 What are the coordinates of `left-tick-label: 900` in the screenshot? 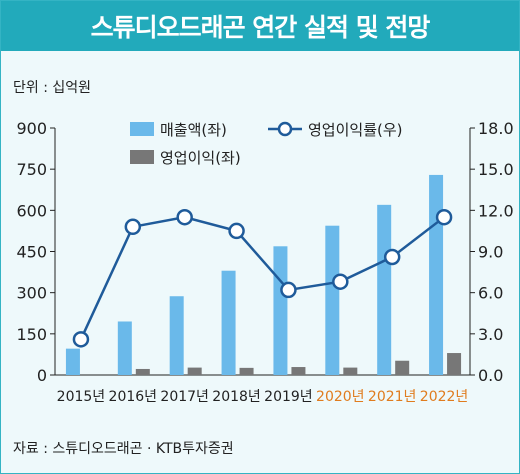 It's located at (31, 128).